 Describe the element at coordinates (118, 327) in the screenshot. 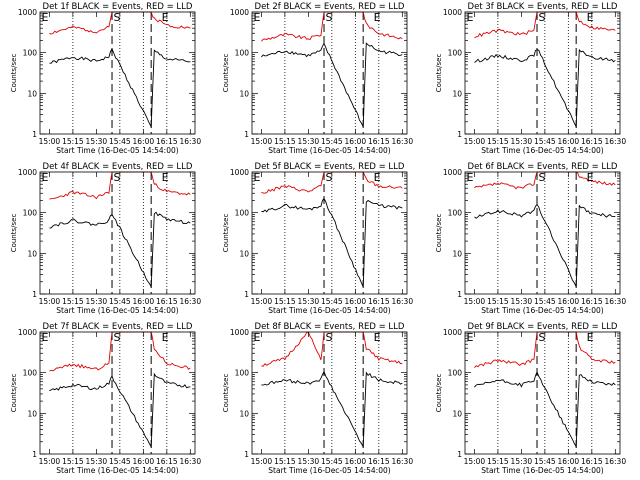

I see `chart-title: Det 7f BLACK = Events, RED = LLD` at that location.